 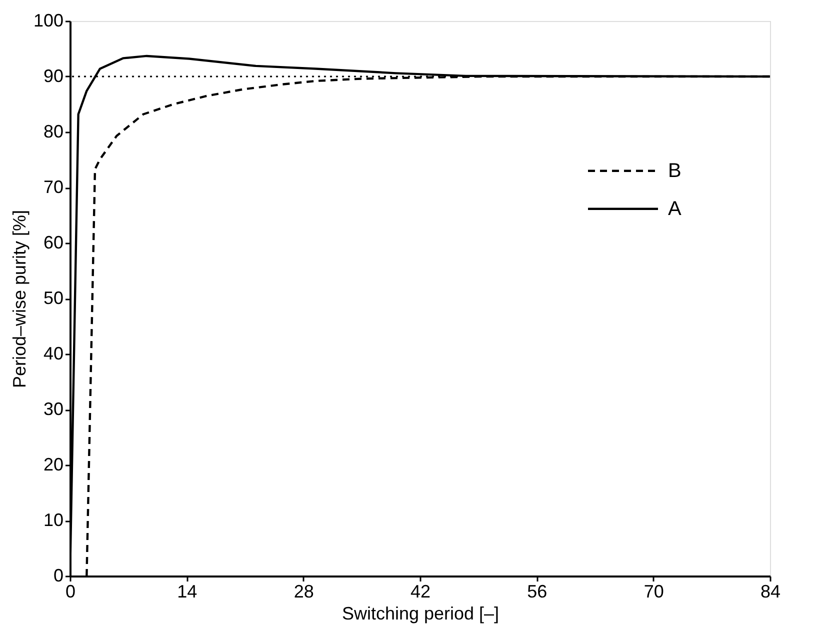 I want to click on legend-label: B, so click(x=675, y=171).